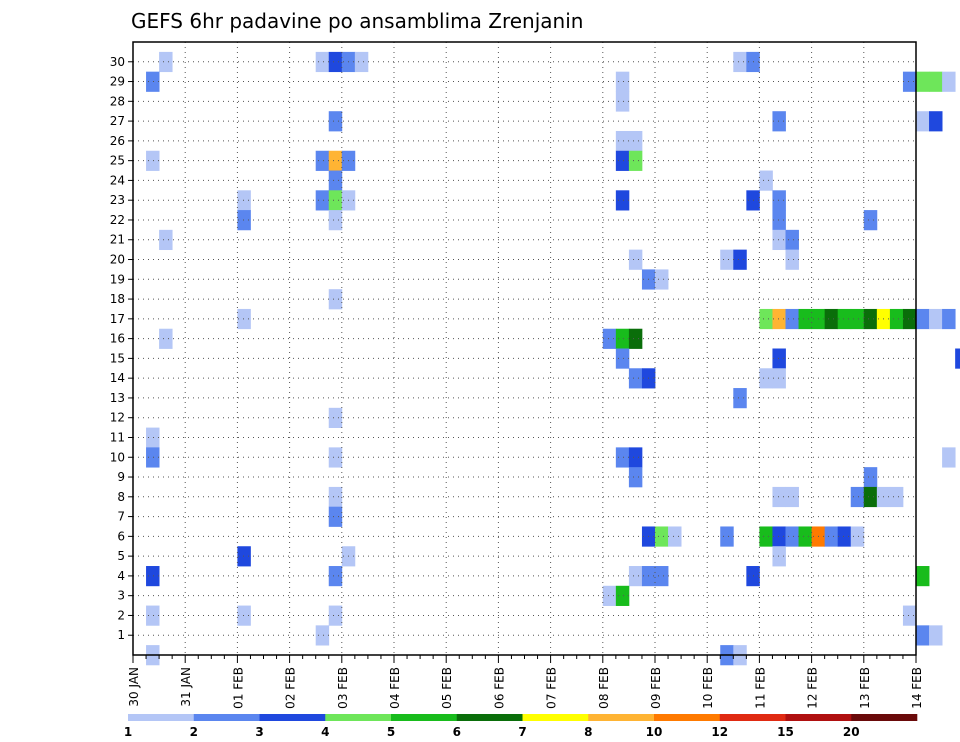  I want to click on y-tick-label: 4, so click(121, 576).